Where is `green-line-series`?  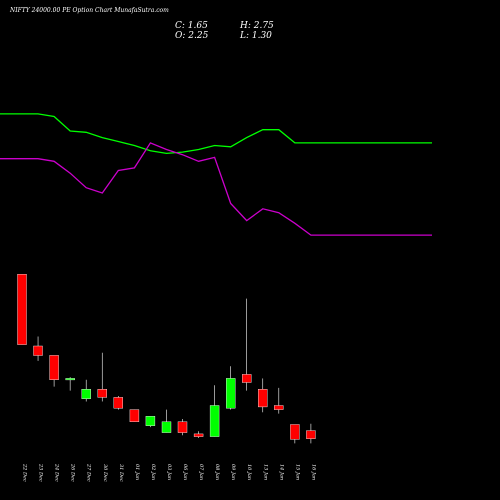
green-line-series is located at coordinates (216, 134).